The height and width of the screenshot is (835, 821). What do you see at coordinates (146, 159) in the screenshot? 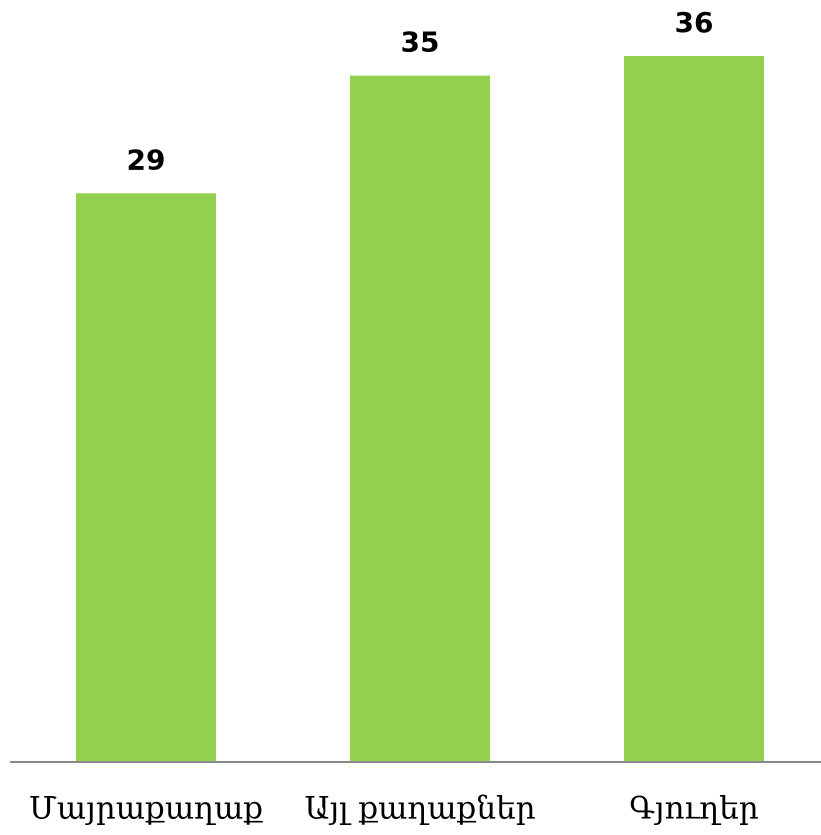
I see `value-label: 29` at bounding box center [146, 159].